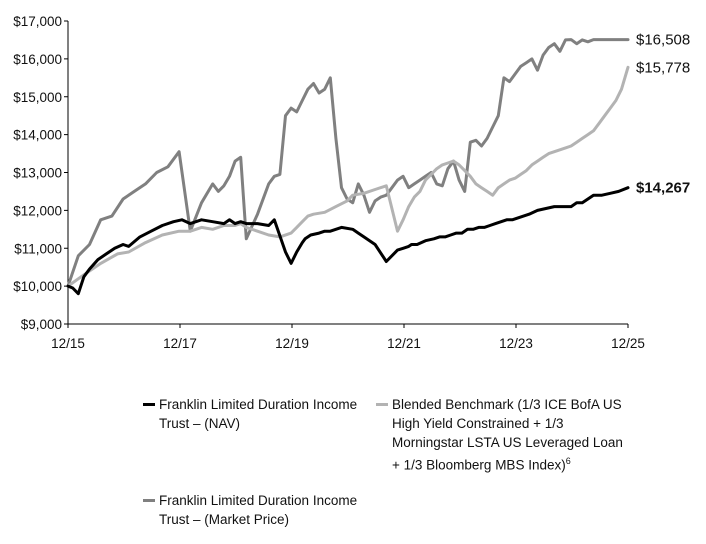  I want to click on end-value-nav: $14,267, so click(663, 188).